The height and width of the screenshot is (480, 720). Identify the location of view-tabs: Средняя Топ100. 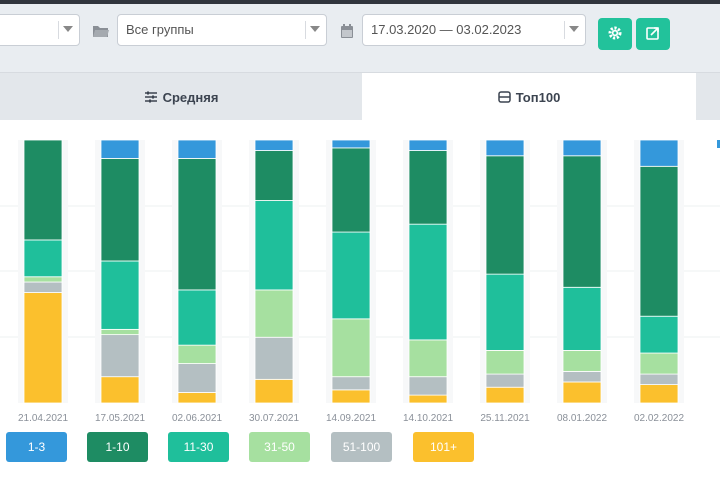
(360, 96).